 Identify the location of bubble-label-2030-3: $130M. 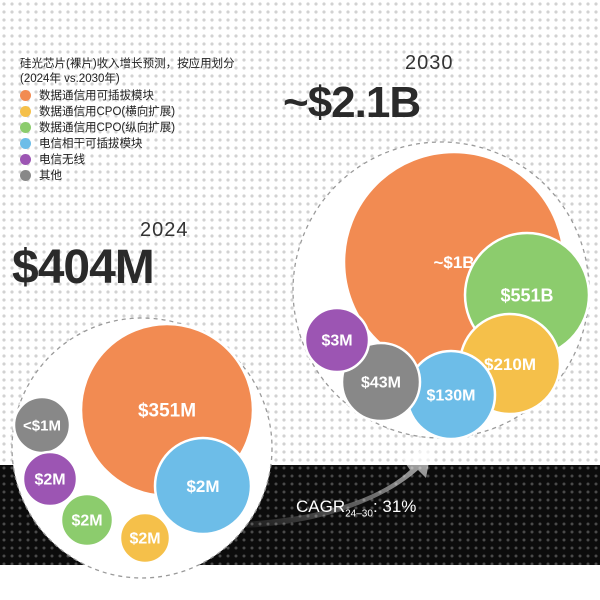
(451, 396).